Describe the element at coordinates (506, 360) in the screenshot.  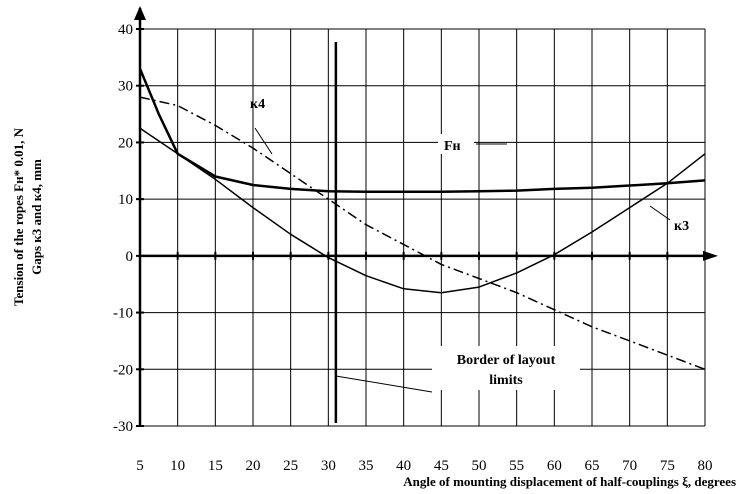
I see `label-border-line1: Border of layout` at that location.